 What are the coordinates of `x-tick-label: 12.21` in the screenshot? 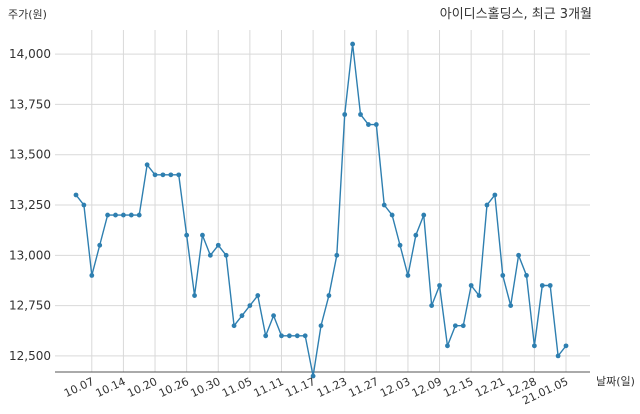 It's located at (490, 387).